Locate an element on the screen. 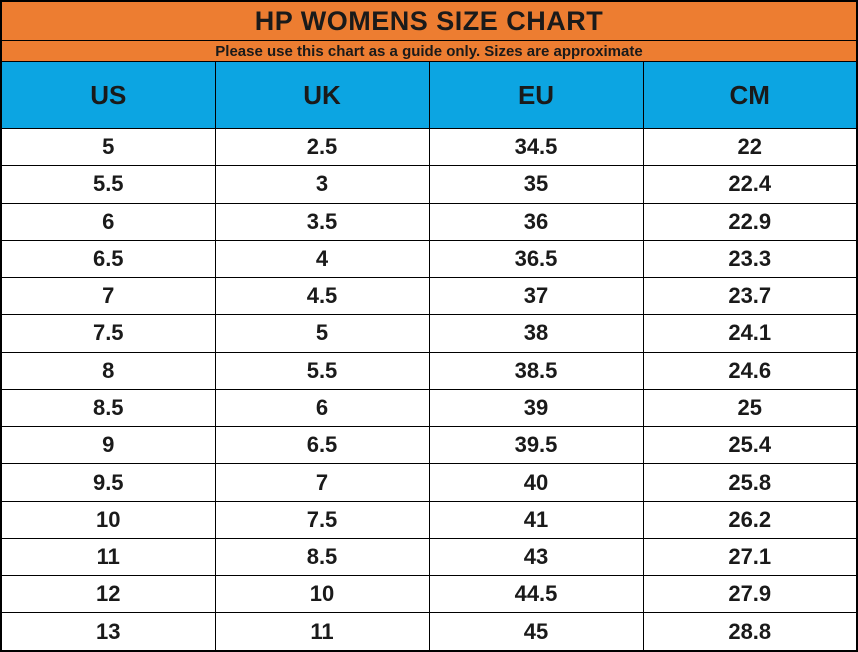  table-row: 12 10 44.5 27.9 is located at coordinates (429, 594).